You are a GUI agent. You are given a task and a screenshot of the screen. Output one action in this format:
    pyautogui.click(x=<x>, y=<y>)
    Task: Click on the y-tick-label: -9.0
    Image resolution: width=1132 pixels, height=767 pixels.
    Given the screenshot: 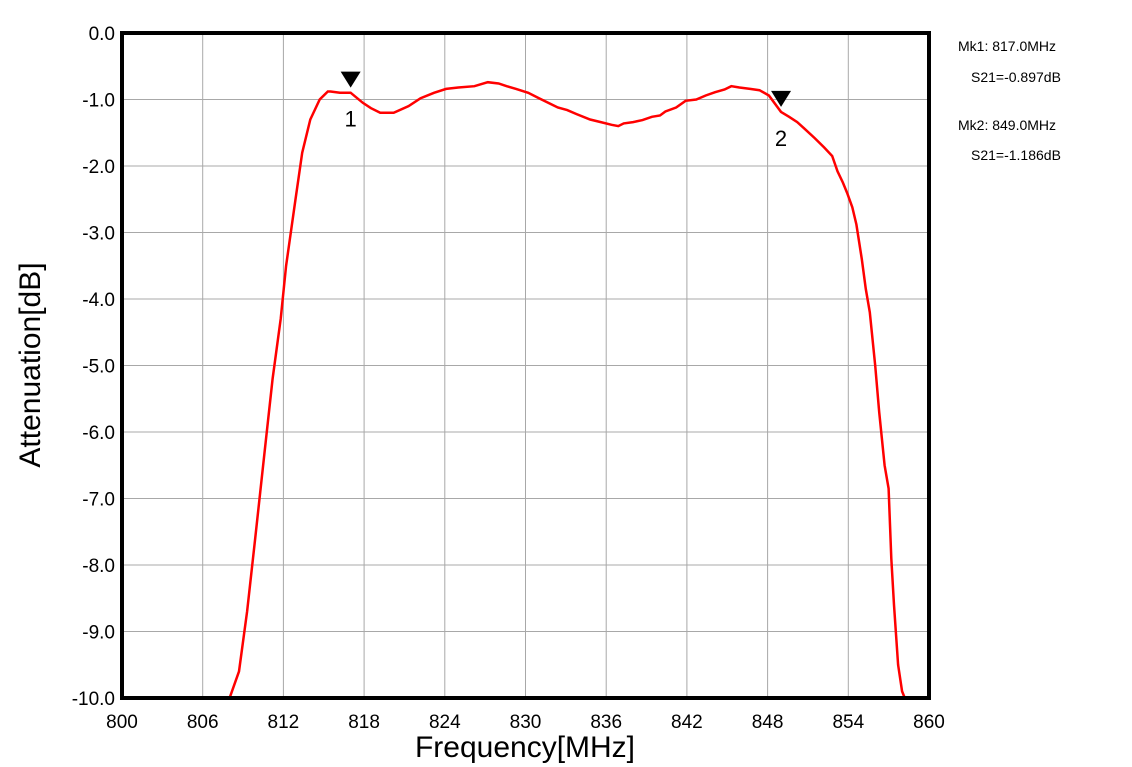 What is the action you would take?
    pyautogui.click(x=98, y=633)
    